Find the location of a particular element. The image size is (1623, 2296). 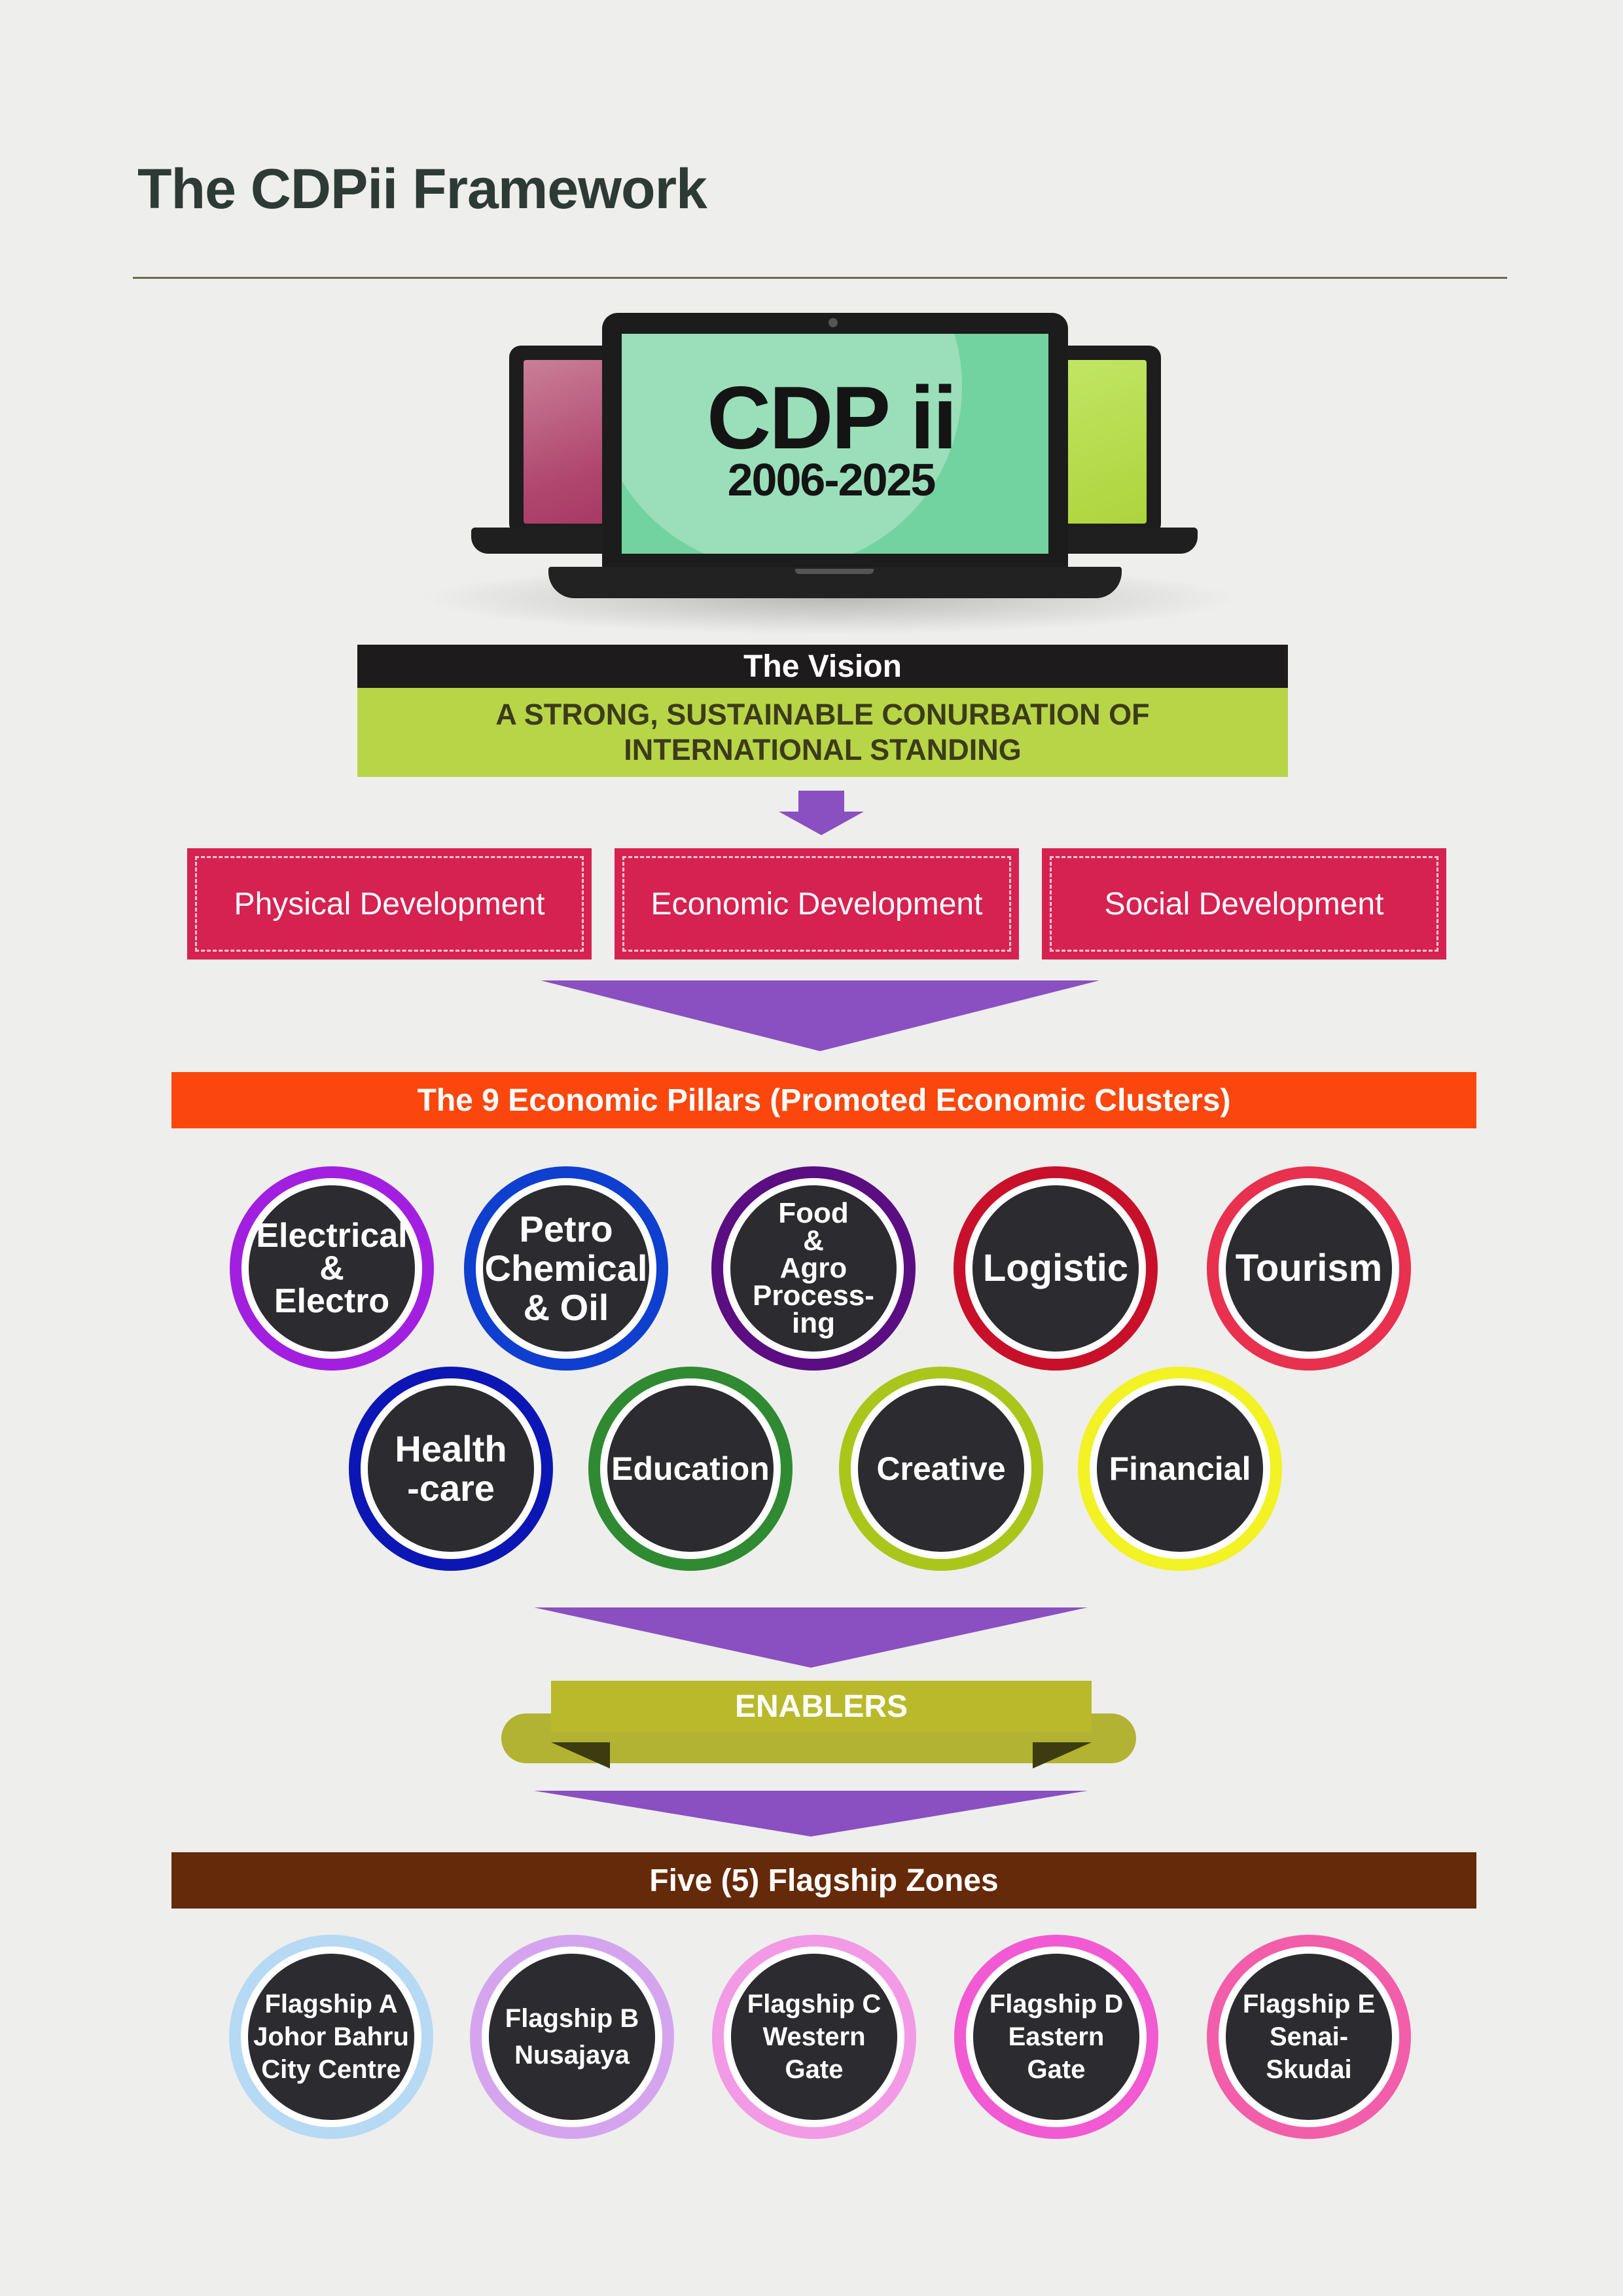

flagship-label: Flagship E Senai- Skudai is located at coordinates (1309, 2037).